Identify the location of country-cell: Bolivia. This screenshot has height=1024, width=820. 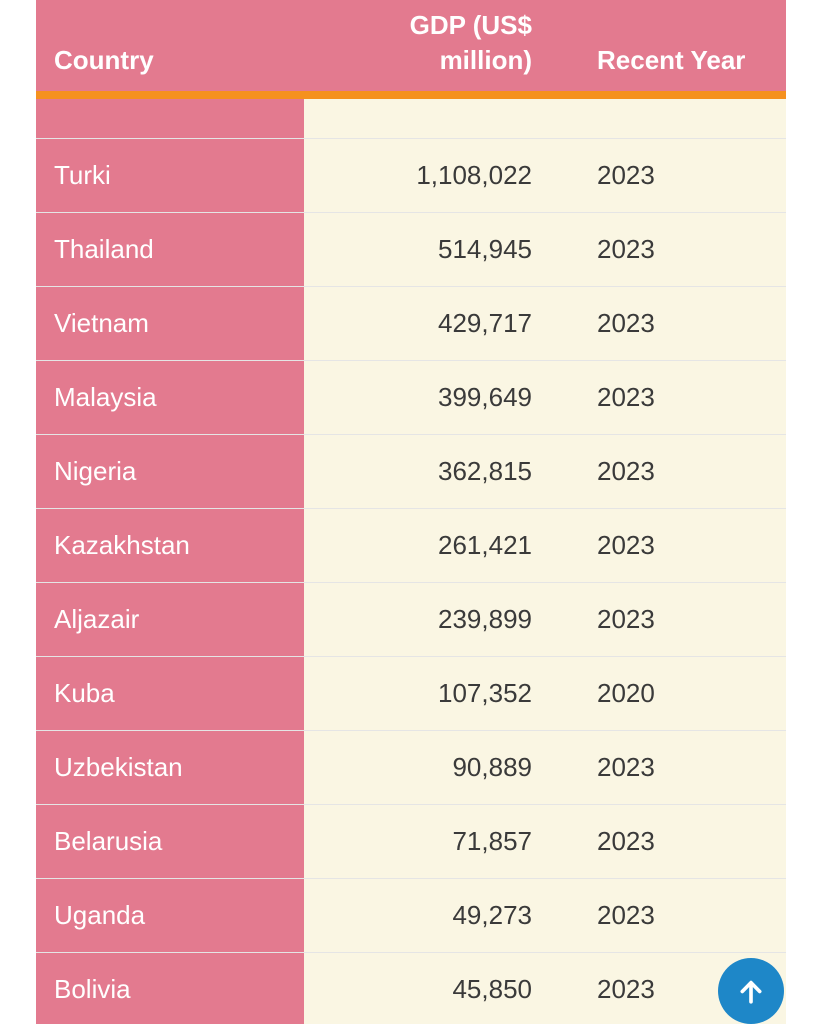
(170, 988).